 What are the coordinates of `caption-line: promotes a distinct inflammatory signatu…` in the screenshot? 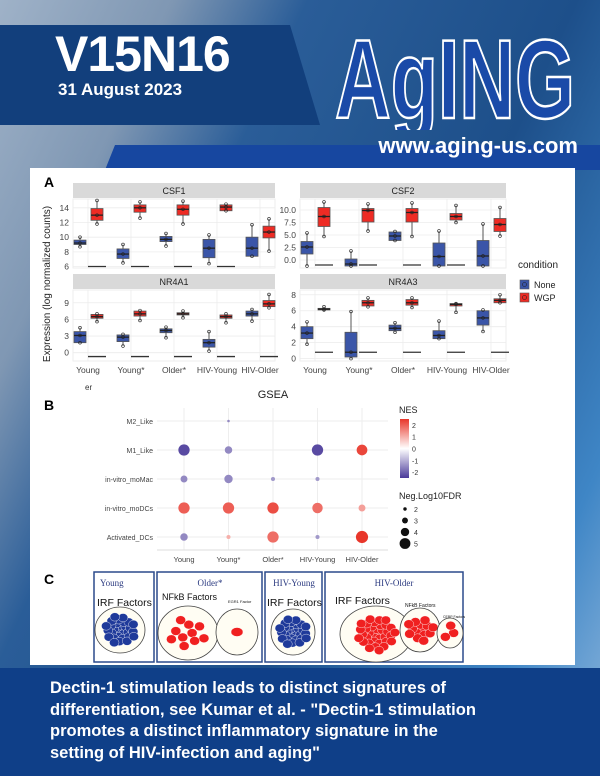 It's located at (244, 731).